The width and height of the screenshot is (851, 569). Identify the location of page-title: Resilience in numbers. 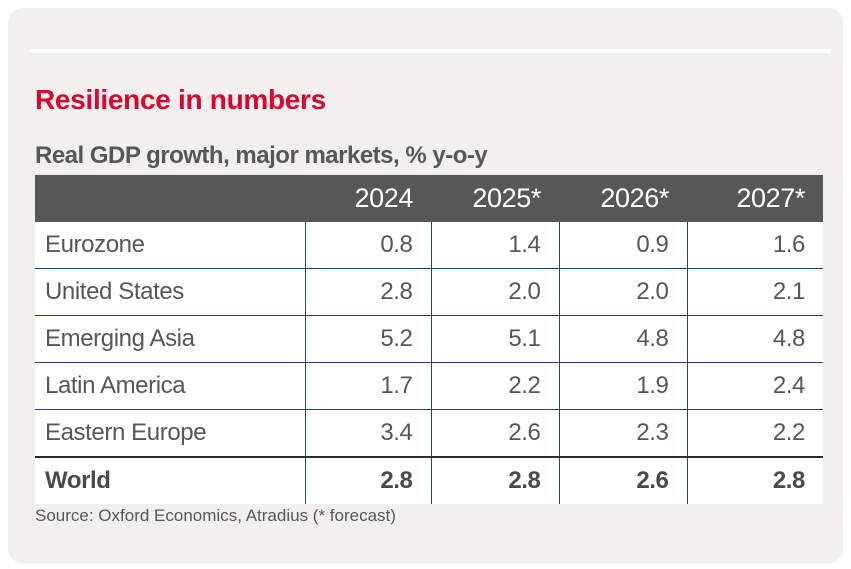
(180, 99).